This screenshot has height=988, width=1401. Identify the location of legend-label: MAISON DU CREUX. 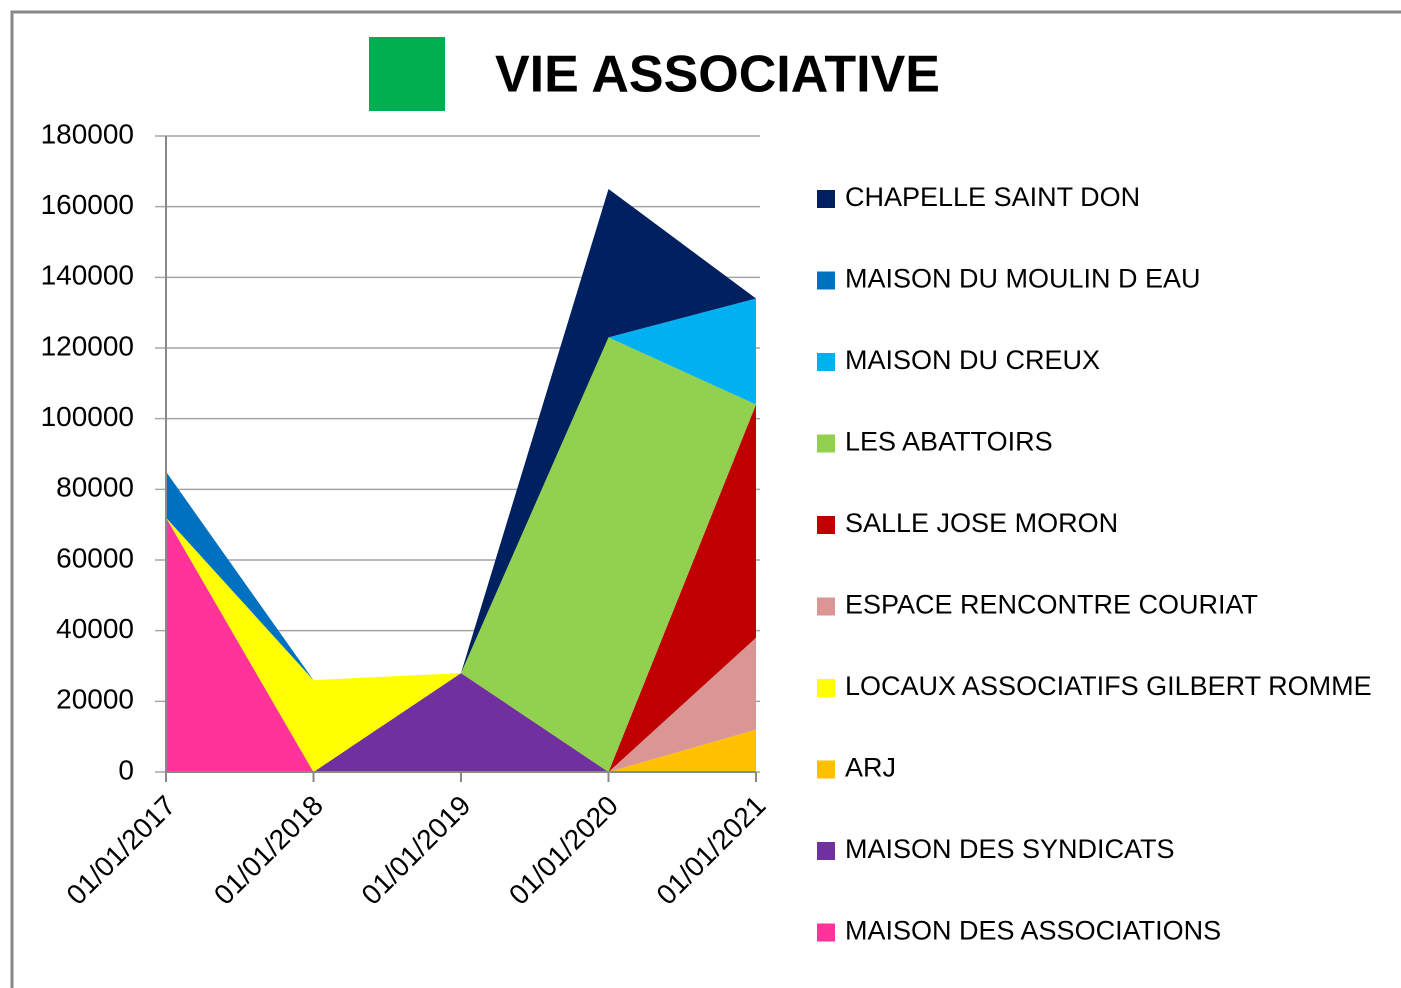
(972, 360).